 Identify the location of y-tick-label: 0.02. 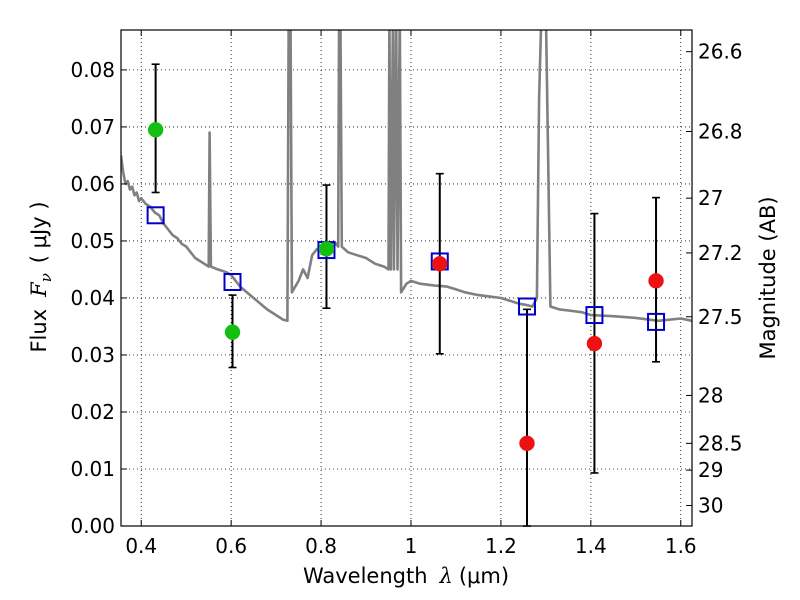
(92, 412).